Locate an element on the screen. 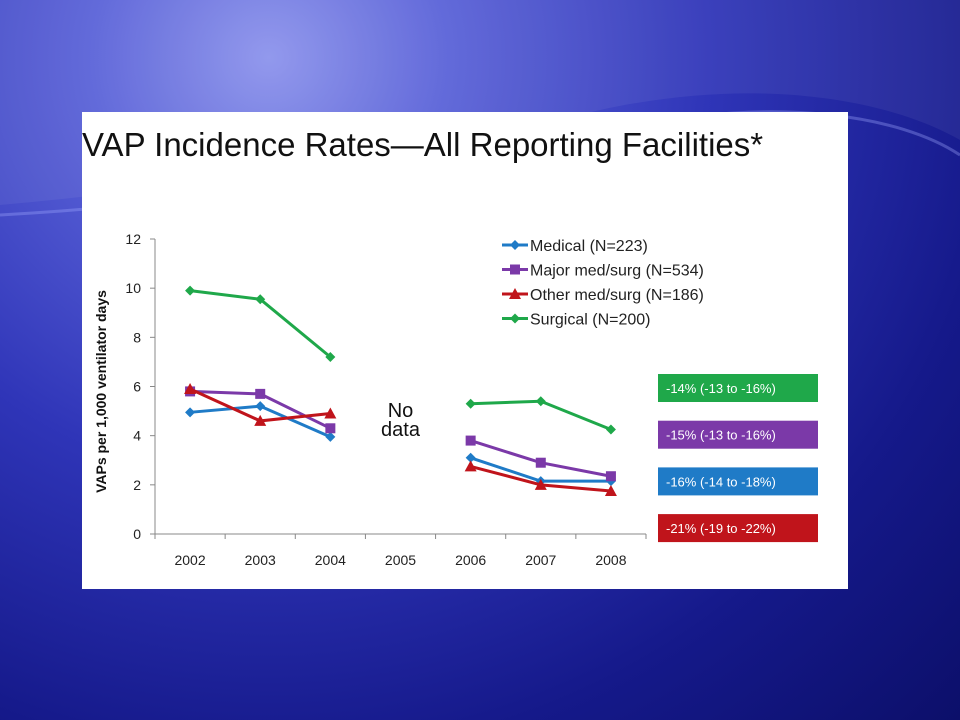 This screenshot has width=960, height=720. x-tick-label: 2003 is located at coordinates (260, 560).